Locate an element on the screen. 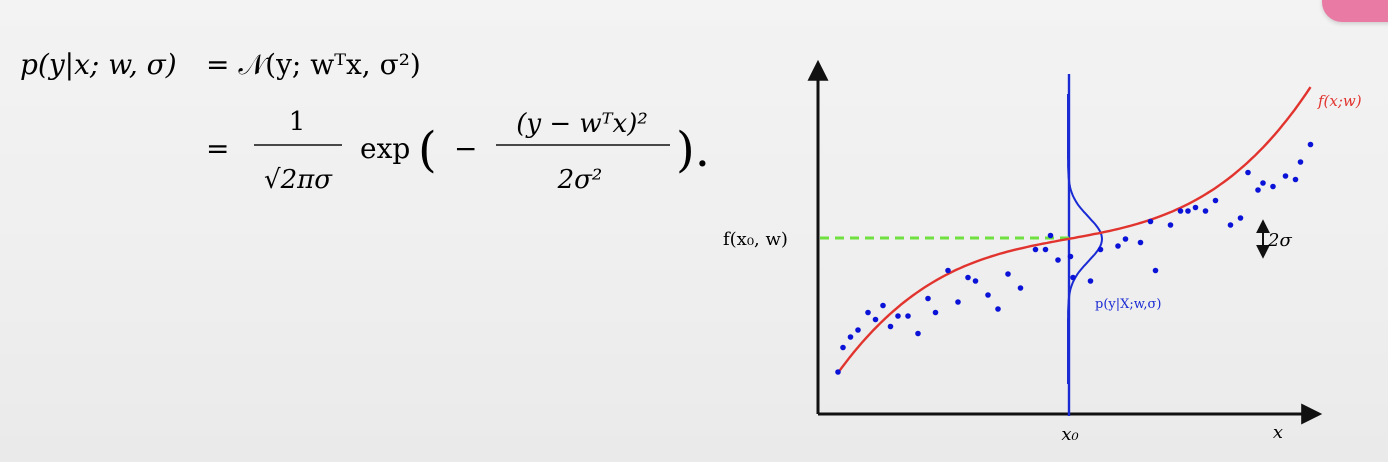  curve-label: f(x;w) is located at coordinates (1339, 101).